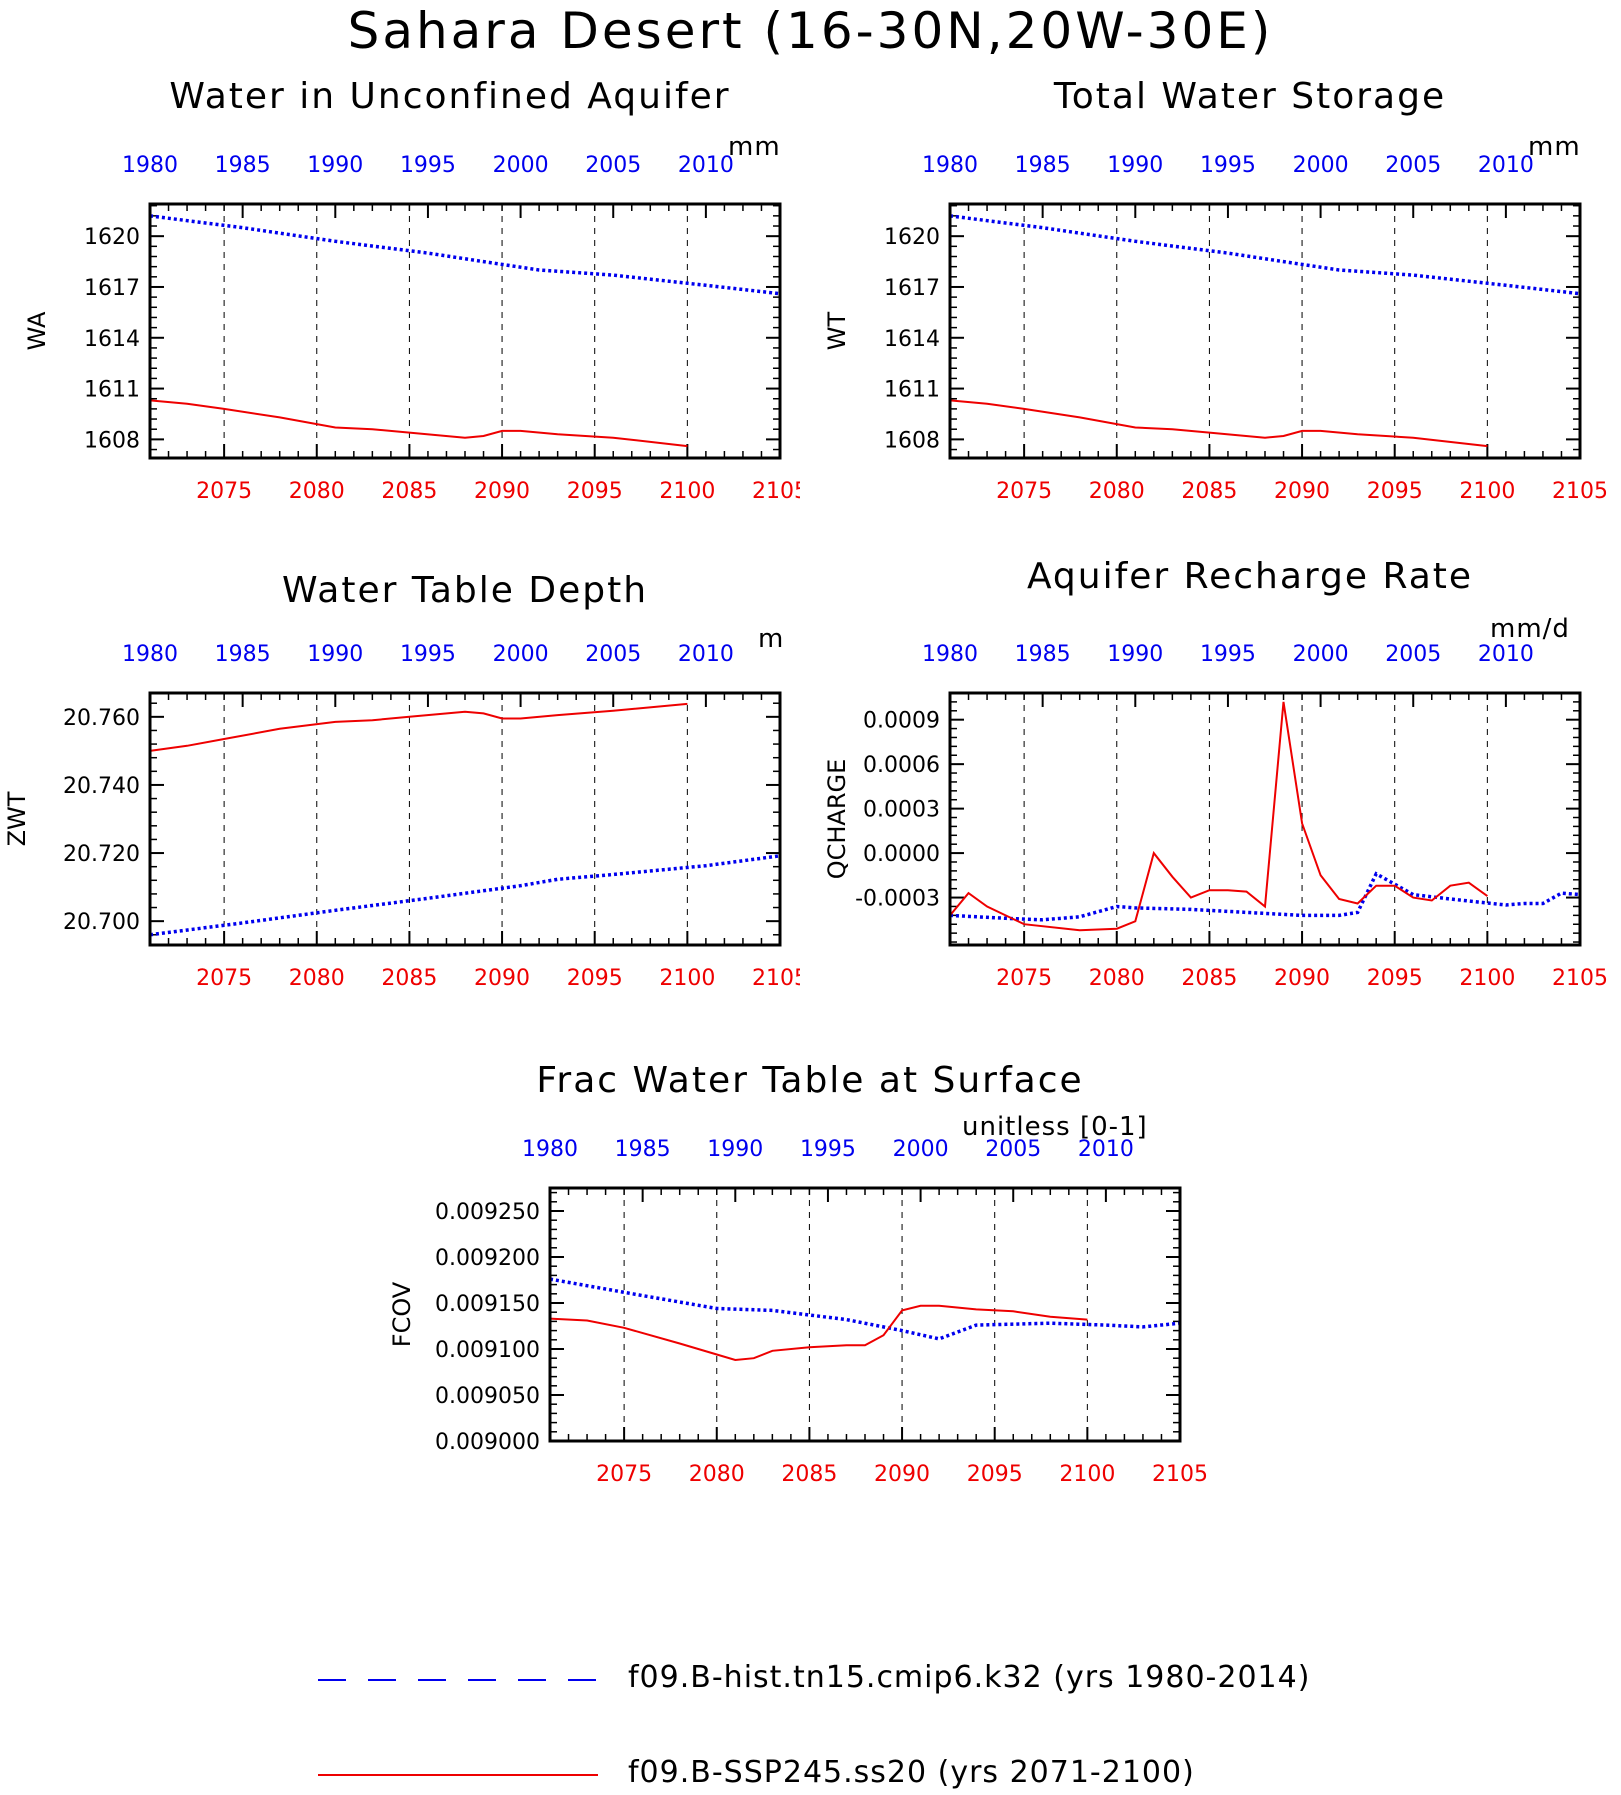  Describe the element at coordinates (771, 639) in the screenshot. I see `panel-units: m` at that location.